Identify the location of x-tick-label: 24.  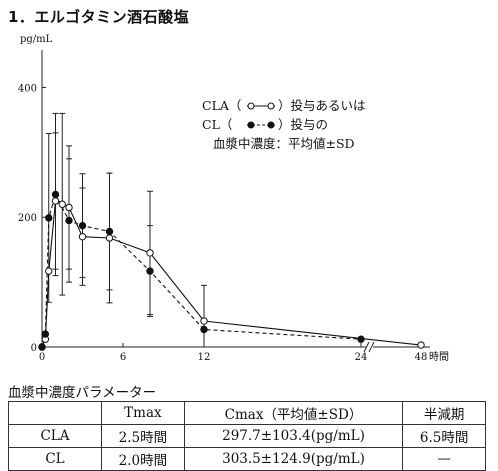
(361, 357).